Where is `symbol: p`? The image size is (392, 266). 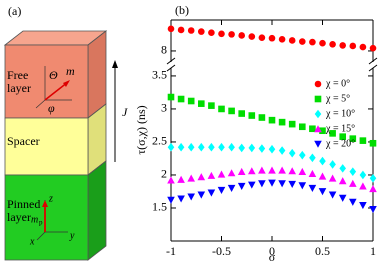
symbol: p is located at coordinates (41, 223).